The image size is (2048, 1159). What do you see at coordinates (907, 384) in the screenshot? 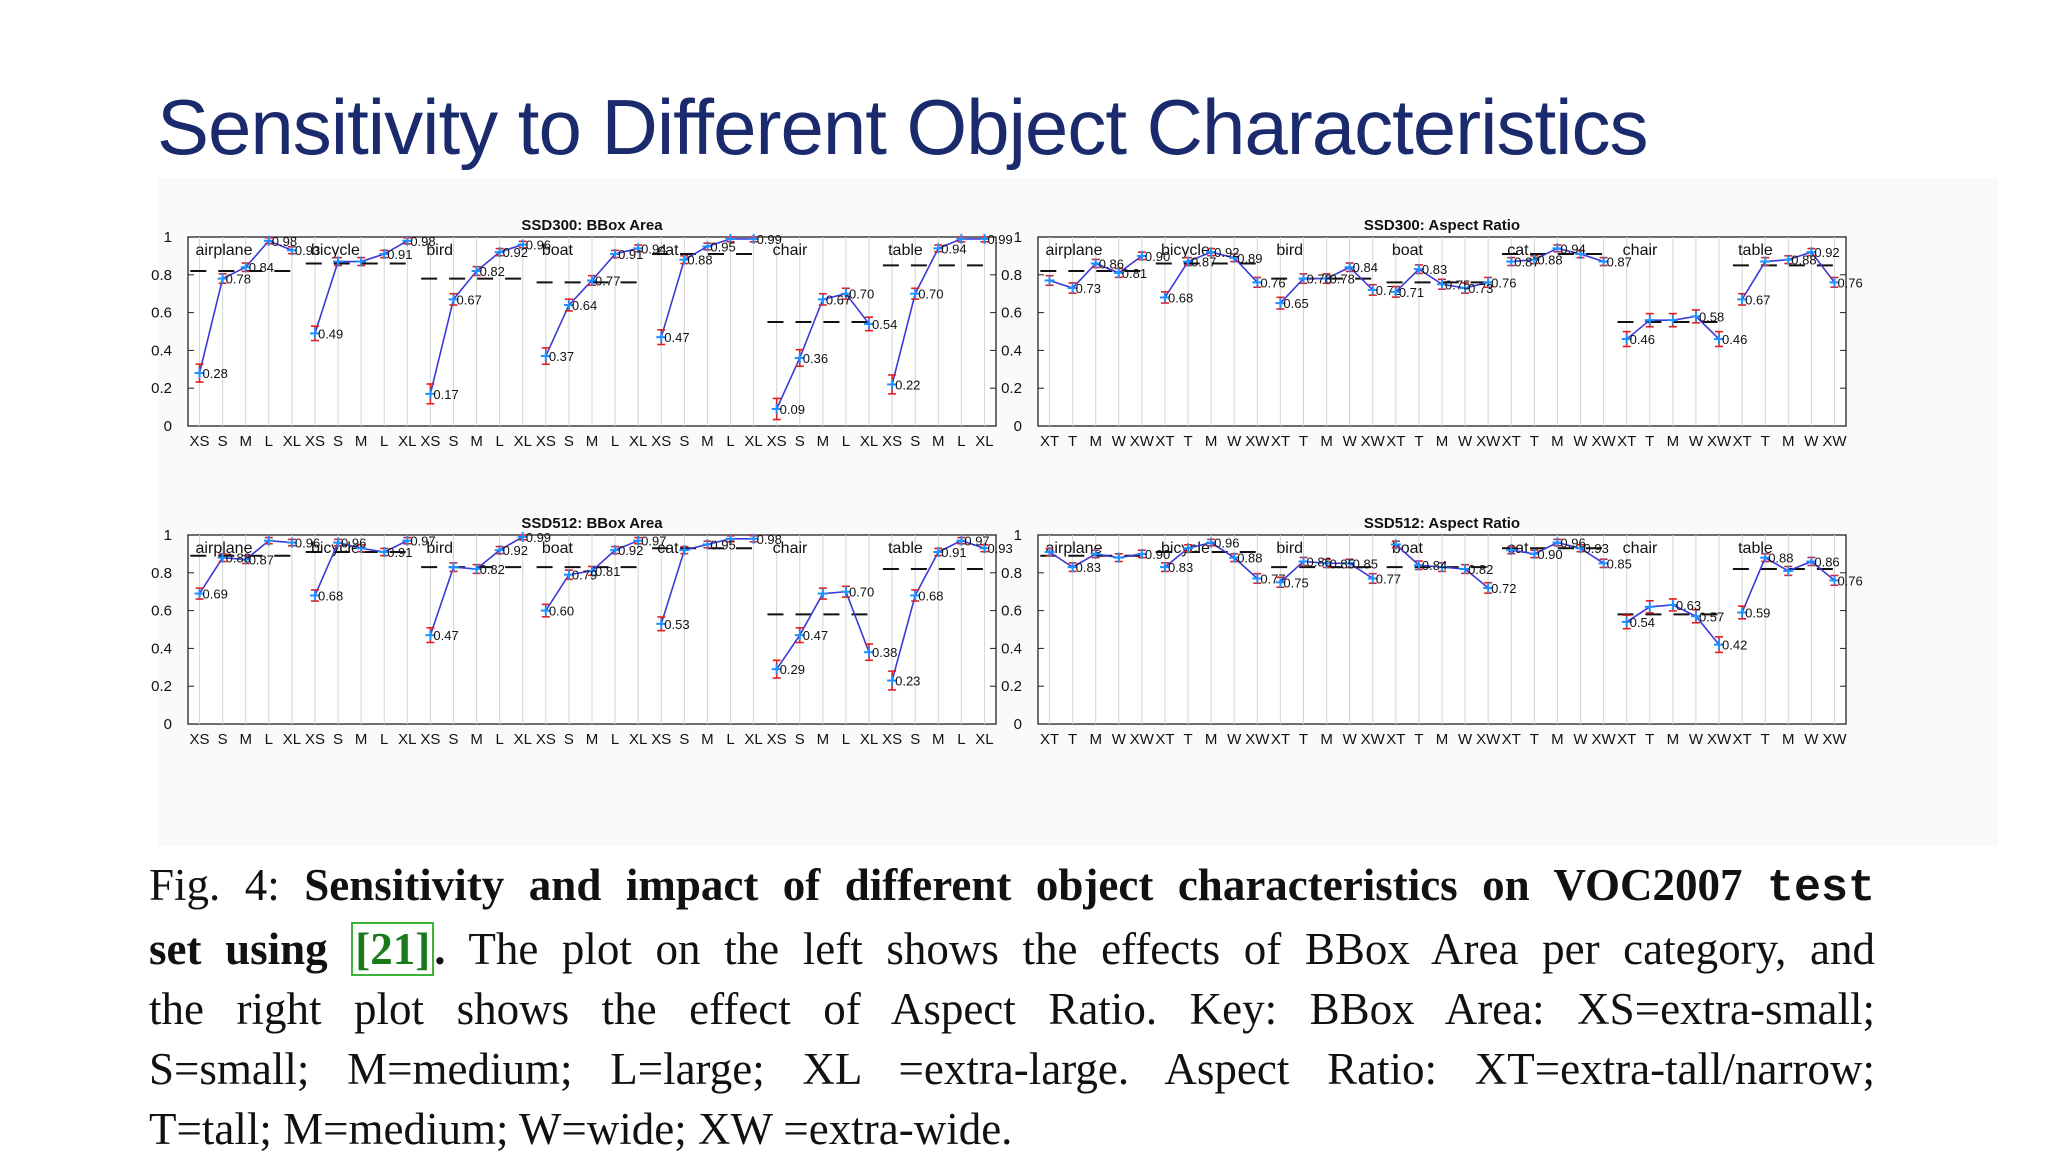
I see `data-label: 0.22` at bounding box center [907, 384].